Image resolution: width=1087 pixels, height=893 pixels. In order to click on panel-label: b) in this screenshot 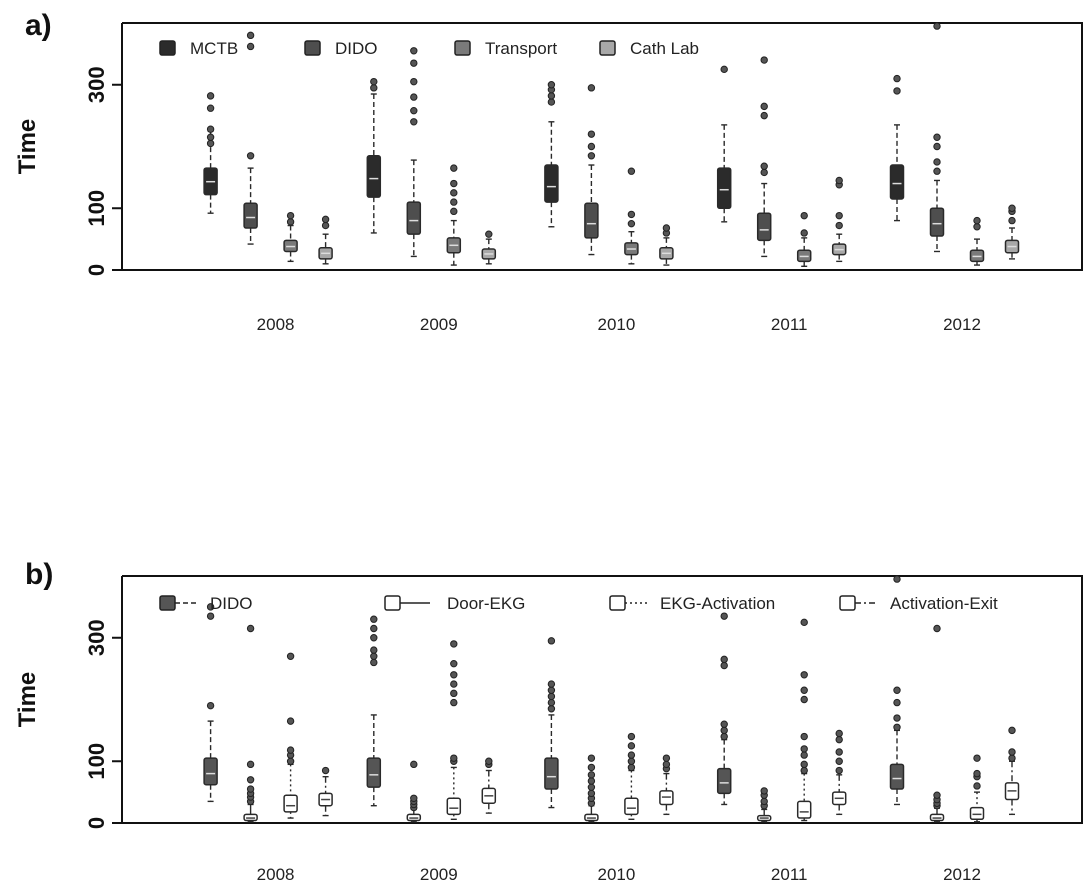, I will do `click(39, 574)`.